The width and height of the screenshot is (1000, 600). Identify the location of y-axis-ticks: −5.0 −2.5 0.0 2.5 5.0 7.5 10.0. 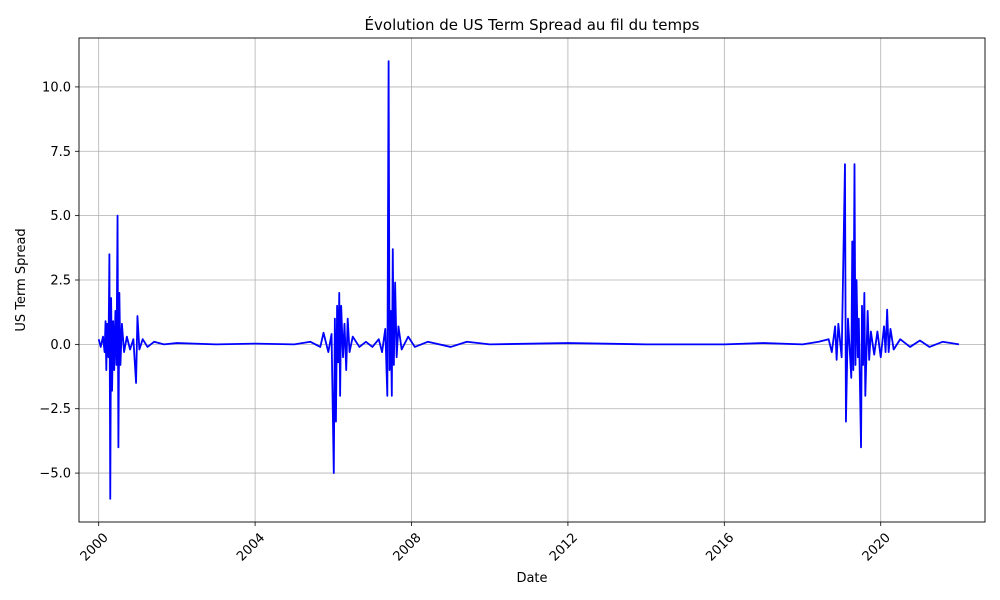
(59, 281).